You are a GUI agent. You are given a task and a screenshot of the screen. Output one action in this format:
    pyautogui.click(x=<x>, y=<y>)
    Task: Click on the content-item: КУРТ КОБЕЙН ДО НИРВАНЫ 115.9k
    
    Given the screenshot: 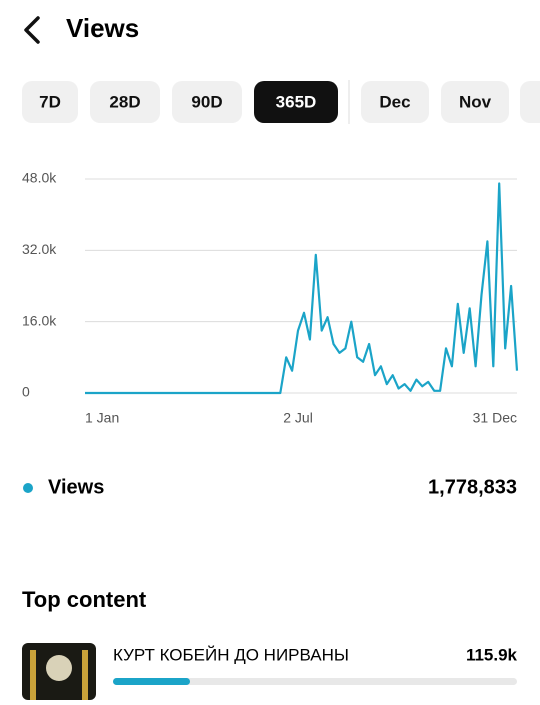 What is the action you would take?
    pyautogui.click(x=270, y=671)
    